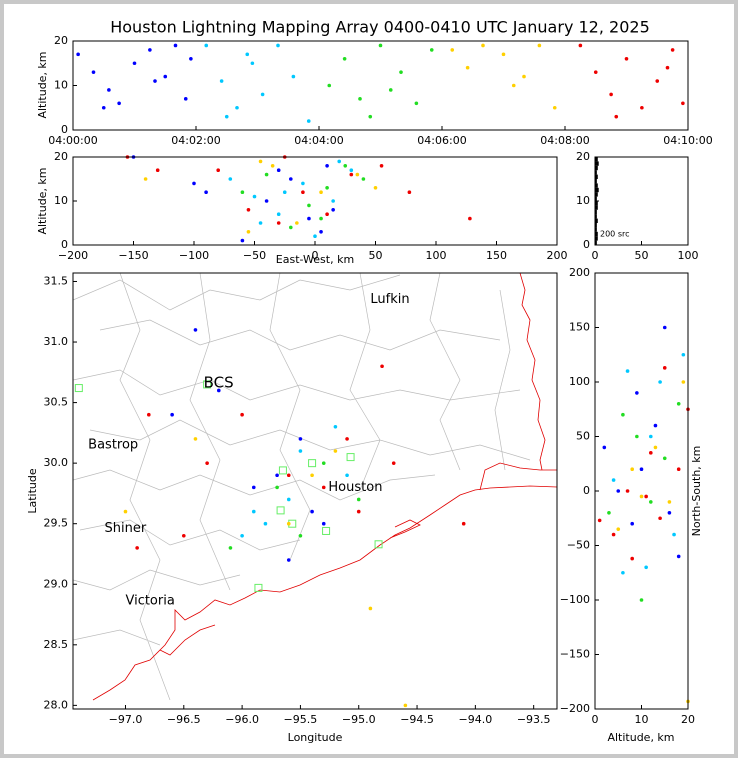  Describe the element at coordinates (61, 200) in the screenshot. I see `y-tick-label: 10` at that location.